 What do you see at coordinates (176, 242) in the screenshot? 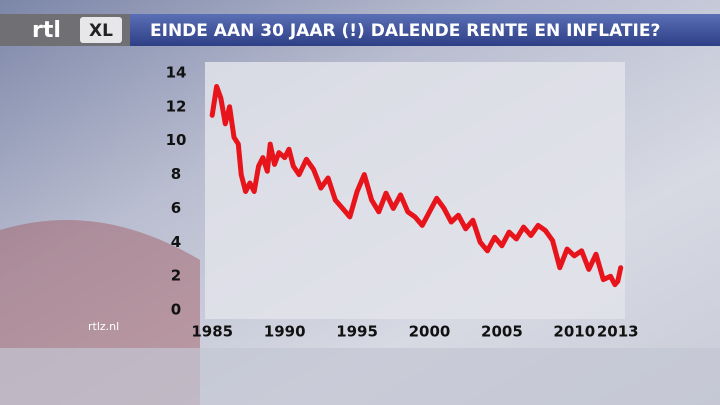
I see `y-tick-label: 4` at bounding box center [176, 242].